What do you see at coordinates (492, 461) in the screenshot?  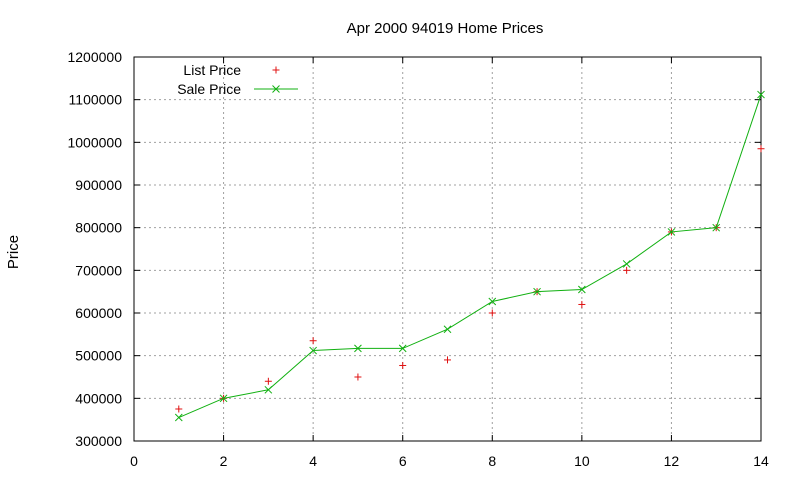 I see `x-tick-label: 8` at bounding box center [492, 461].